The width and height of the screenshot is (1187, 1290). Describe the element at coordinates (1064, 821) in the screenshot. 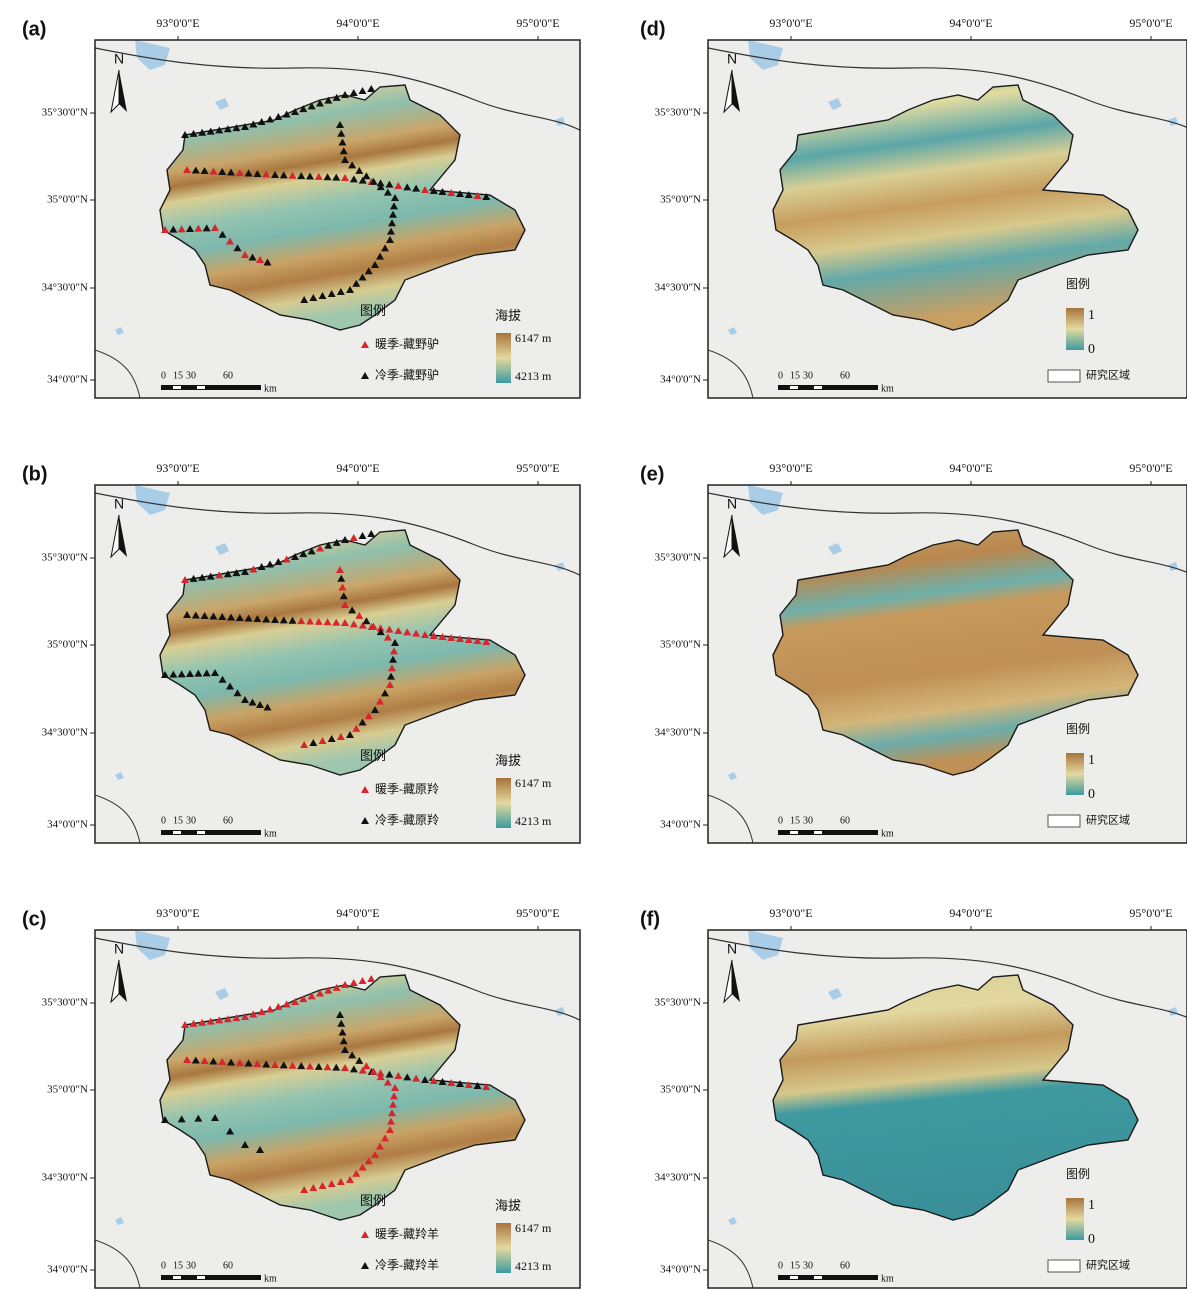

I see `boundary-swatch` at that location.